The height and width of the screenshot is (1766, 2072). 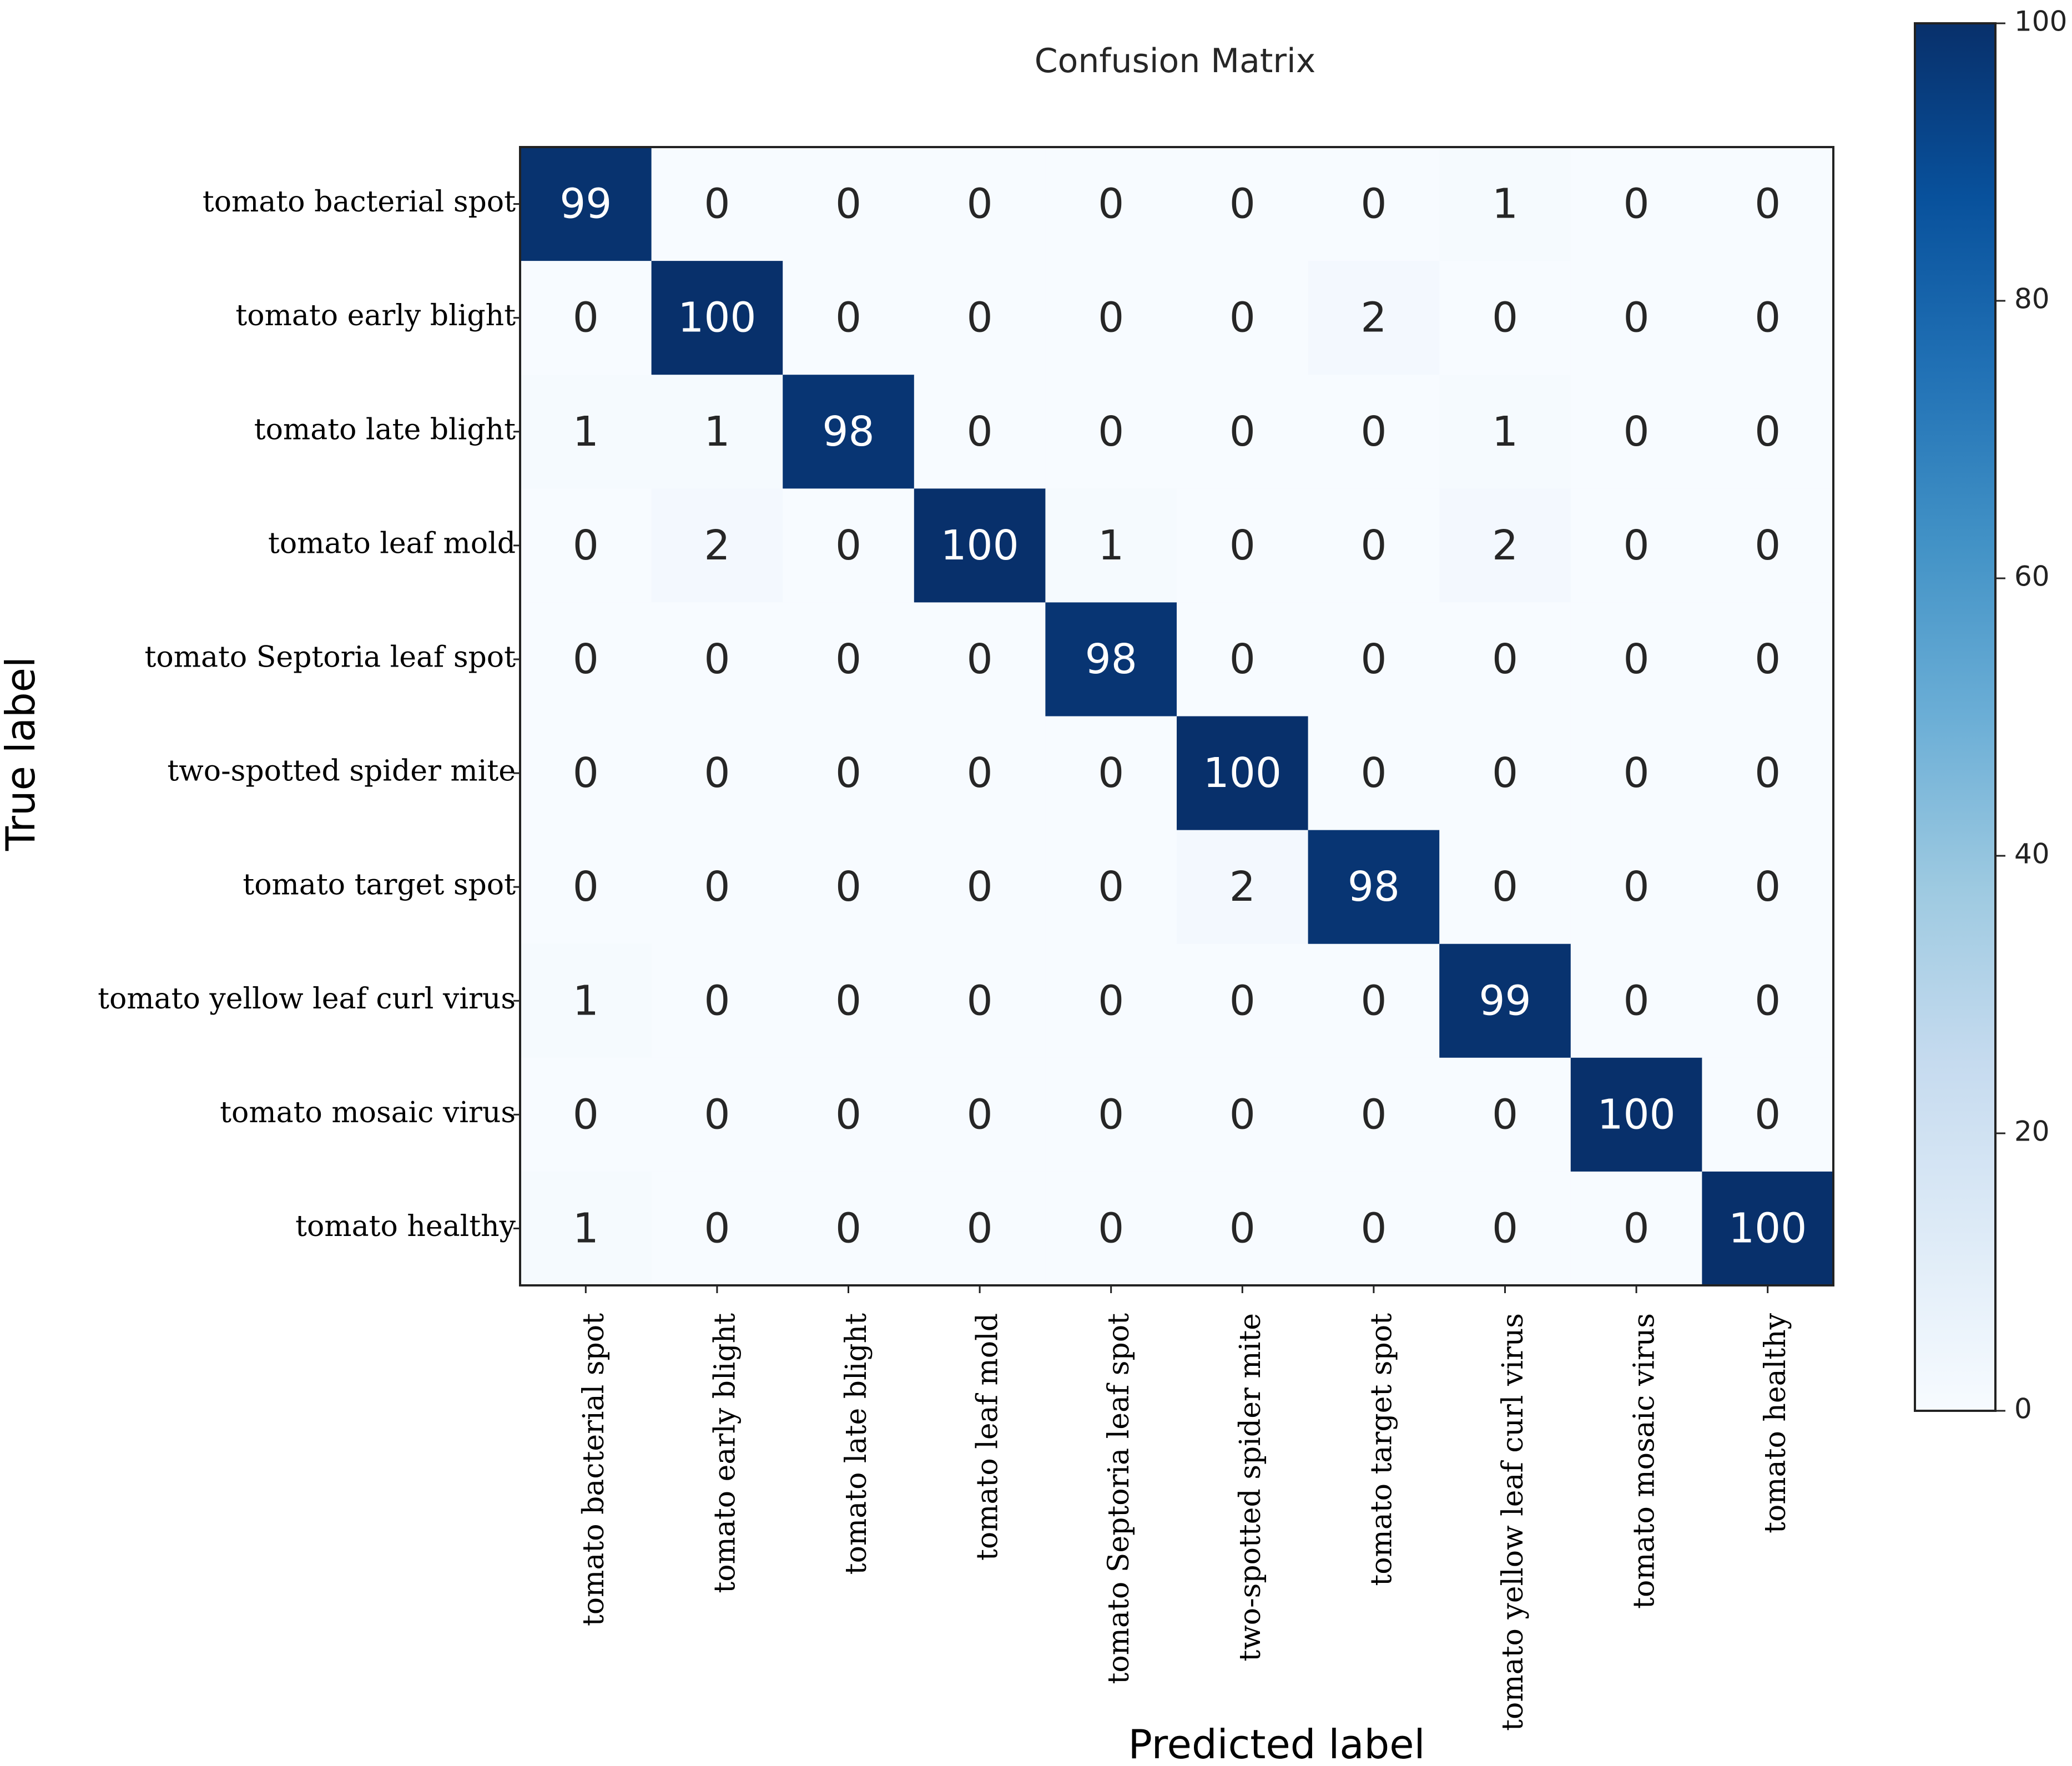 I want to click on y-tick-label: two-spotted spider mite, so click(x=341, y=772).